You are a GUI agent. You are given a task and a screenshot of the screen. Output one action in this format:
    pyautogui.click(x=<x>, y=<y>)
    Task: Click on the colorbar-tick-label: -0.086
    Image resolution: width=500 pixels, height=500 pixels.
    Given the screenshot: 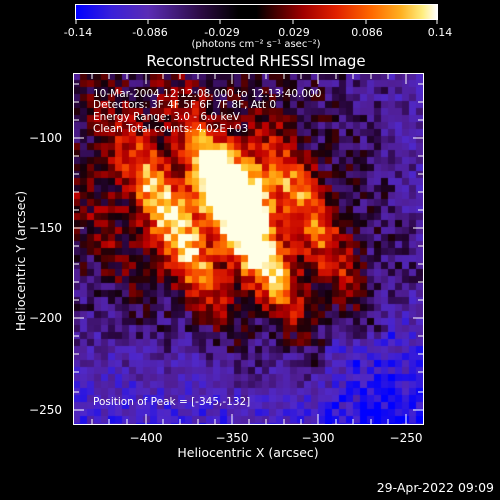 What is the action you would take?
    pyautogui.click(x=150, y=32)
    